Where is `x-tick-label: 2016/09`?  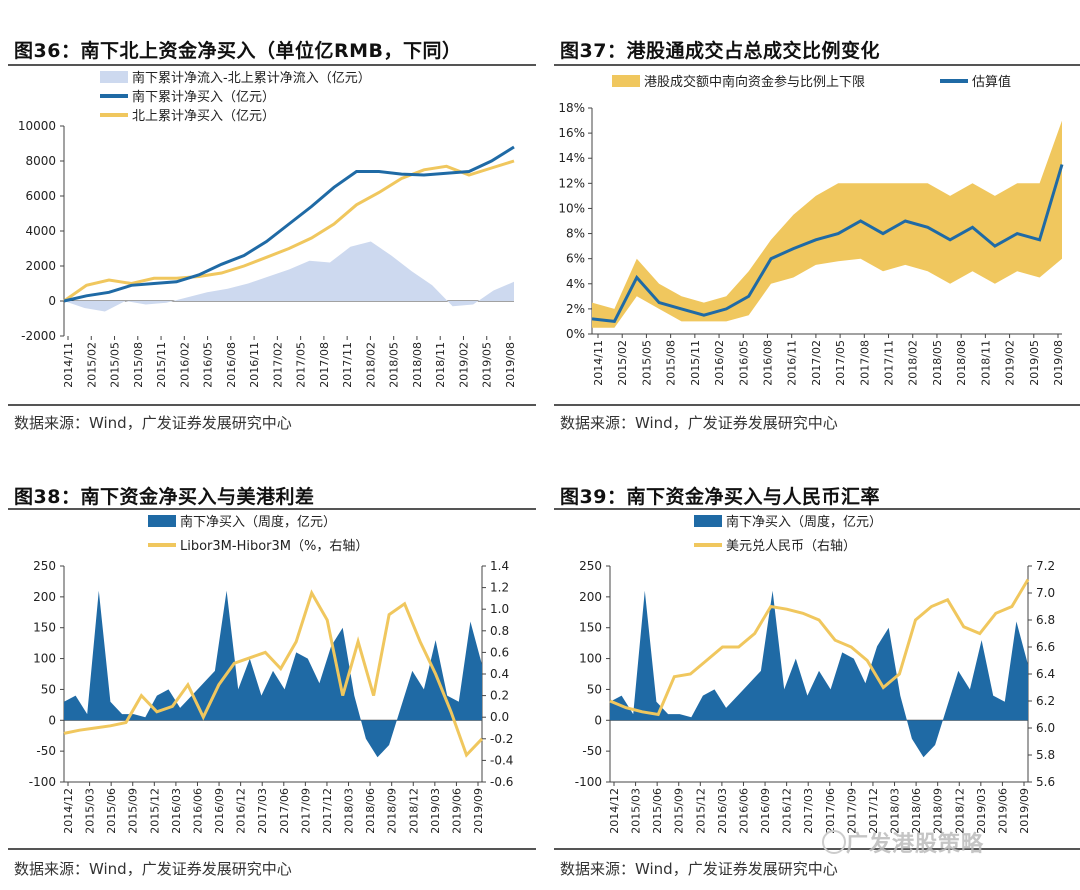
x-tick-label: 2016/09 is located at coordinates (219, 811).